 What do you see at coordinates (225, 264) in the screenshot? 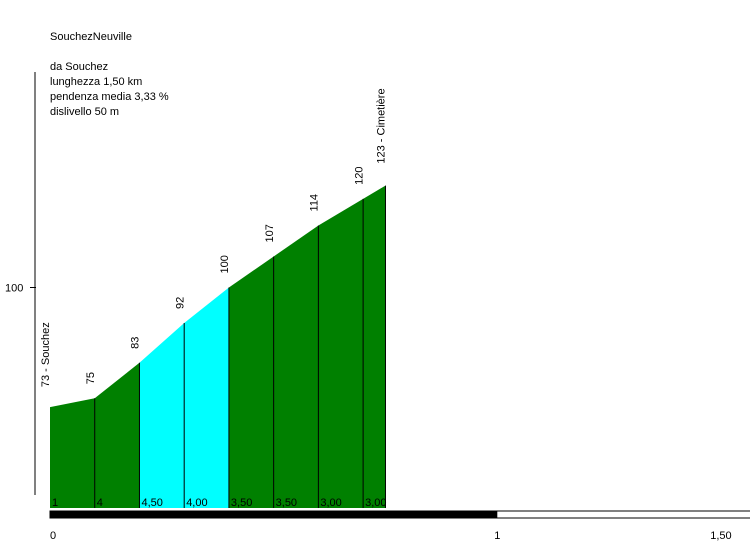
I see `elevation-label: 100` at bounding box center [225, 264].